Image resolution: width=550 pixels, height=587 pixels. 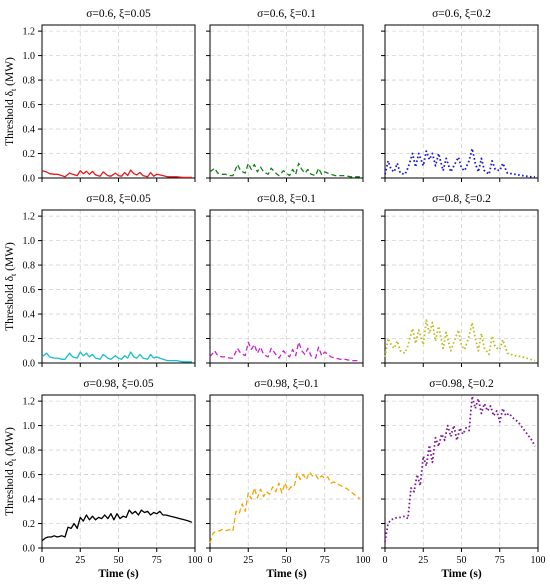 What do you see at coordinates (285, 280) in the screenshot?
I see `panel-5: σ=0.8, ξ=0.1` at bounding box center [285, 280].